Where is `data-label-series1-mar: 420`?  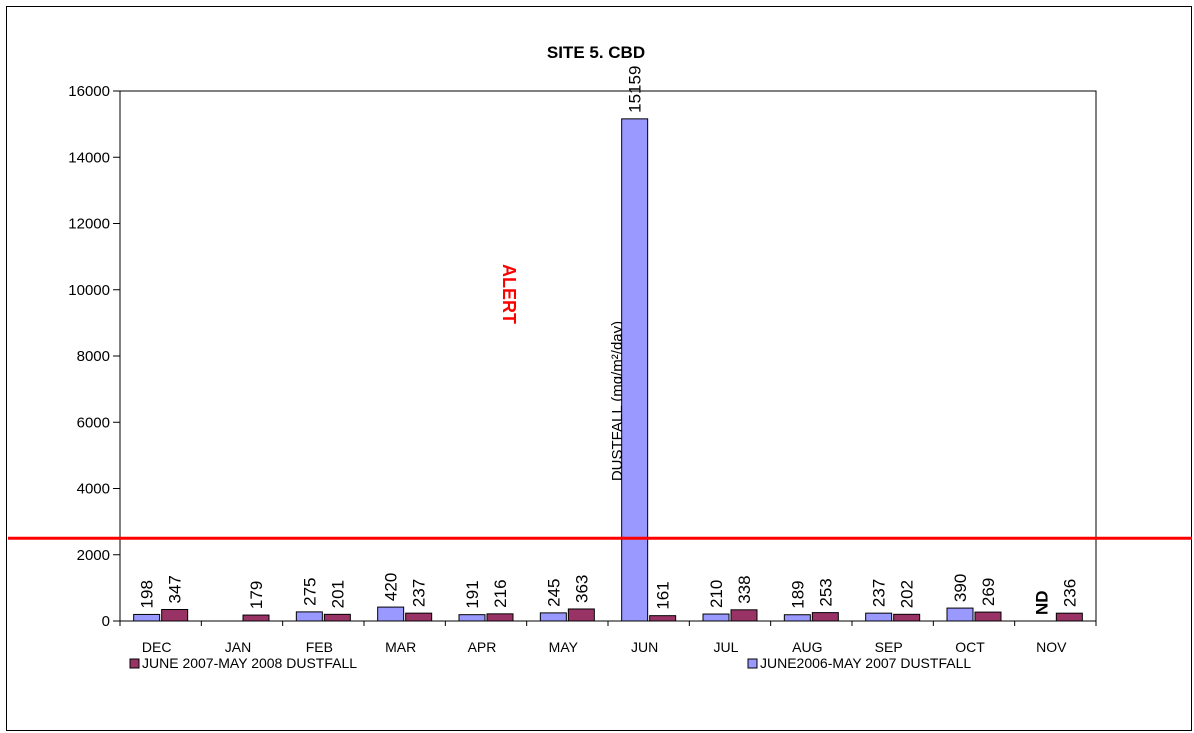
data-label-series1-mar: 420 is located at coordinates (391, 587).